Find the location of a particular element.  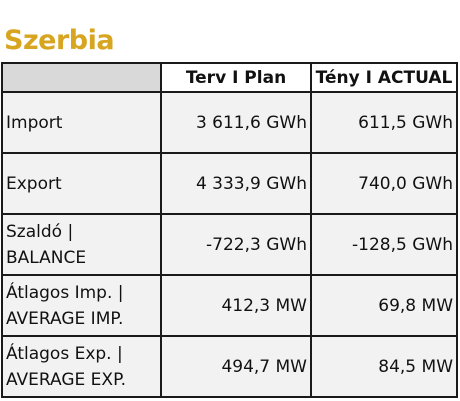

row-label-line2: AVERAGE IMP. is located at coordinates (65, 318).